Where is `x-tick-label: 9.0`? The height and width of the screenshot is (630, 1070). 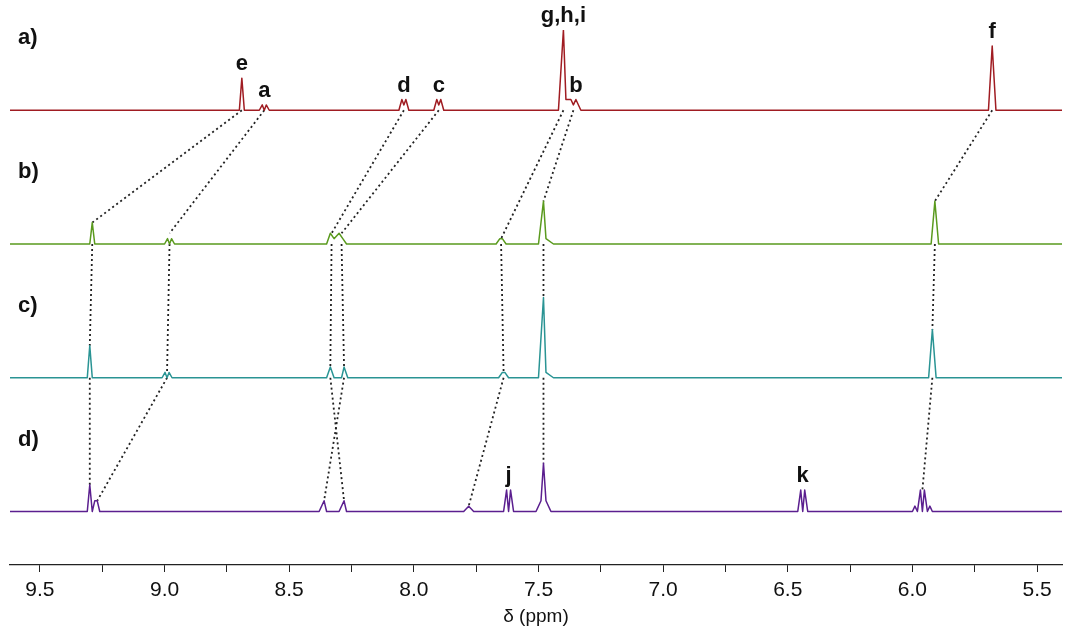 x-tick-label: 9.0 is located at coordinates (164, 589).